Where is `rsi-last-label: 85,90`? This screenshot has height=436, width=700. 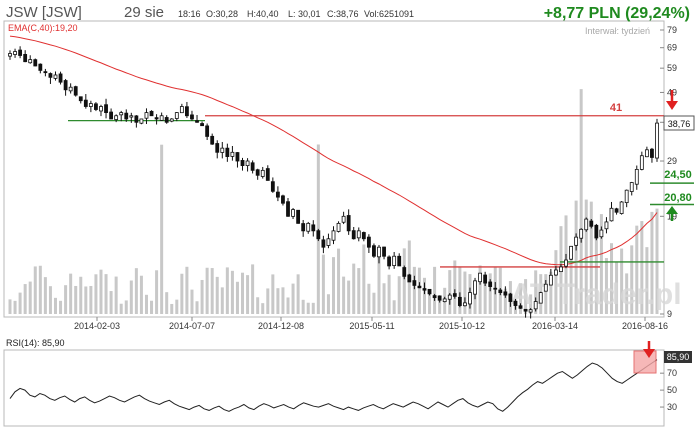 rsi-last-label: 85,90 is located at coordinates (678, 357).